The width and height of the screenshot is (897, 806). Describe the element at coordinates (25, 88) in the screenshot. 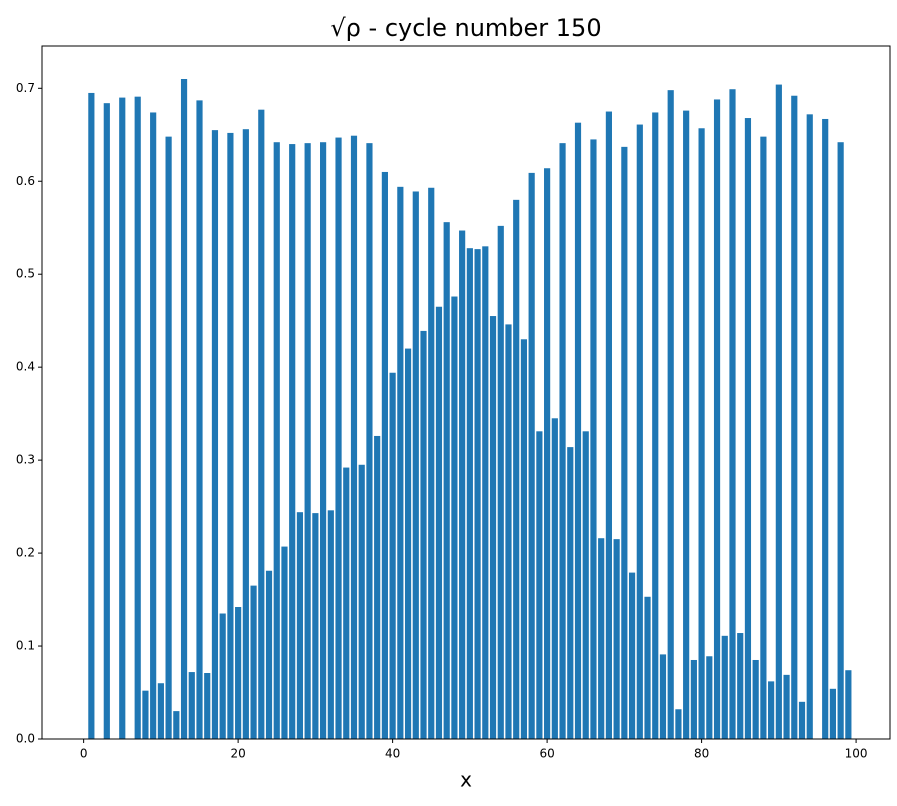

I see `y-tick-label: 0.7` at that location.